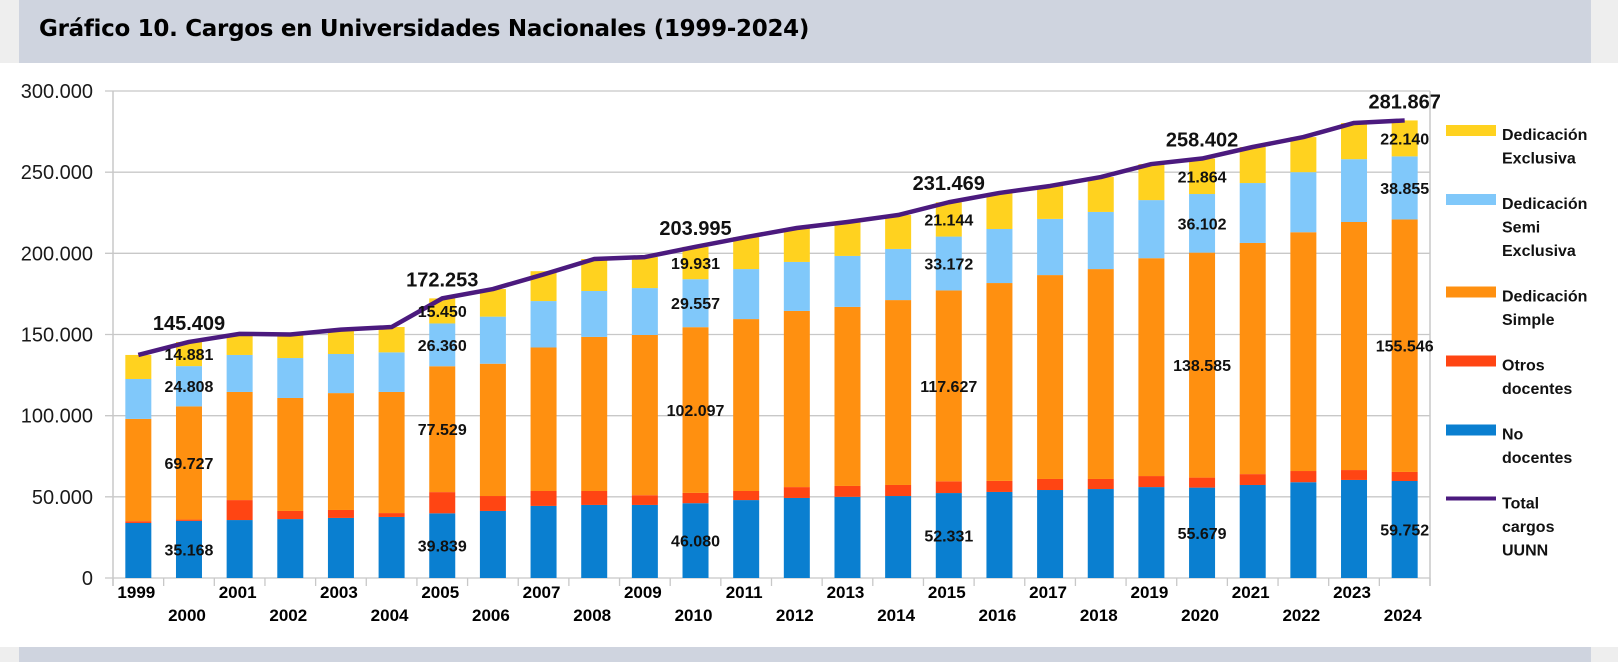 The width and height of the screenshot is (1618, 662). What do you see at coordinates (238, 592) in the screenshot?
I see `x-tick-label: 2001` at bounding box center [238, 592].